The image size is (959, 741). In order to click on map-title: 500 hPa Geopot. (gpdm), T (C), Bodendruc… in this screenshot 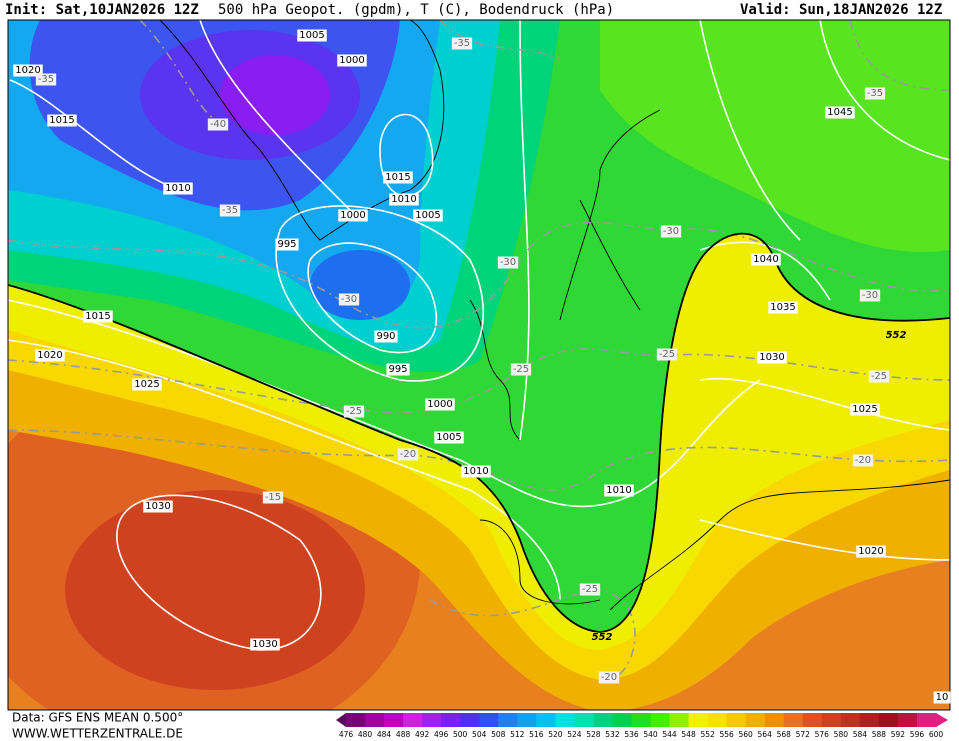, I will do `click(416, 10)`.